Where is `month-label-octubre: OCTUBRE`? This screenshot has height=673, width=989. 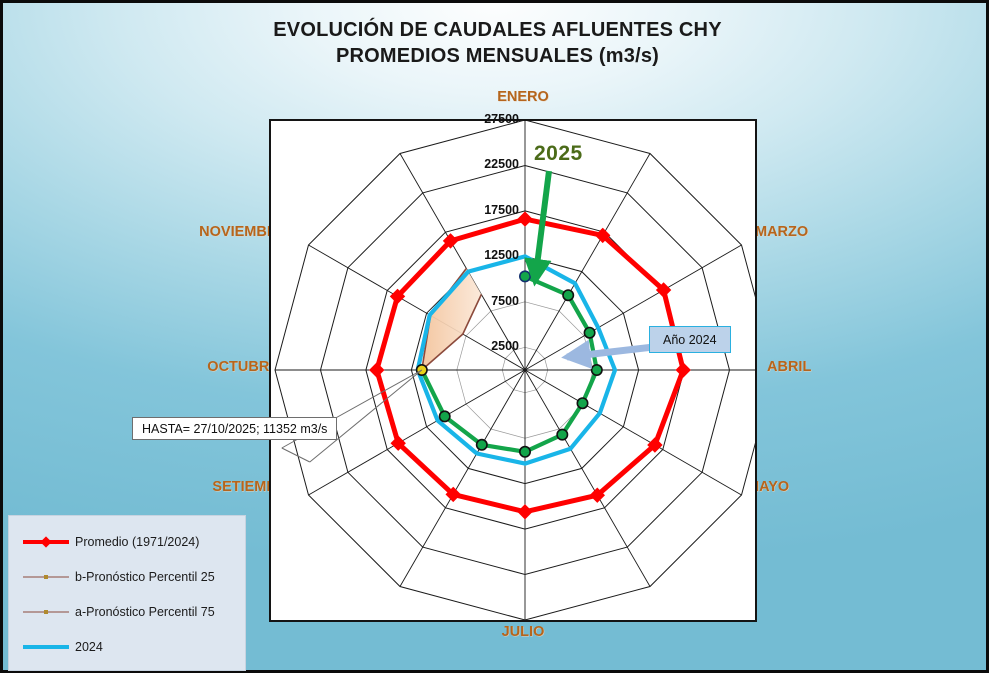
month-label-octubre: OCTUBRE is located at coordinates (243, 367).